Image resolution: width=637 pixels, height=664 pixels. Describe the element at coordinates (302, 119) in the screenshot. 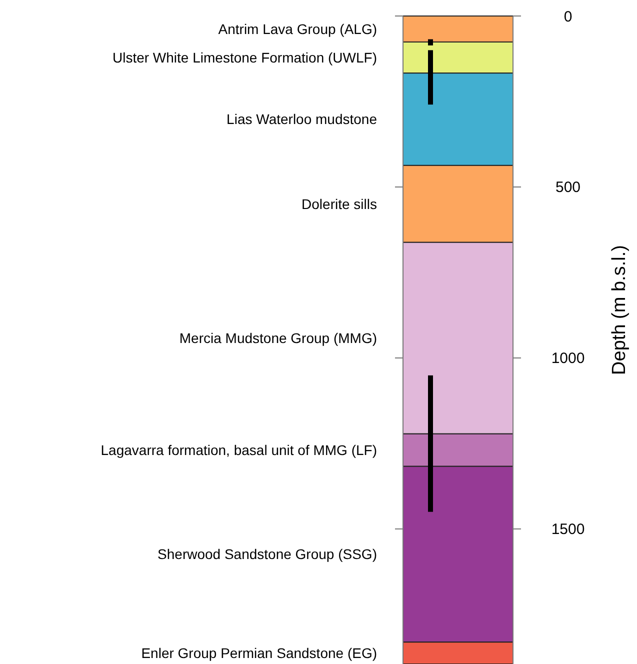

I see `series-label: Lias Waterloo mudstone` at that location.